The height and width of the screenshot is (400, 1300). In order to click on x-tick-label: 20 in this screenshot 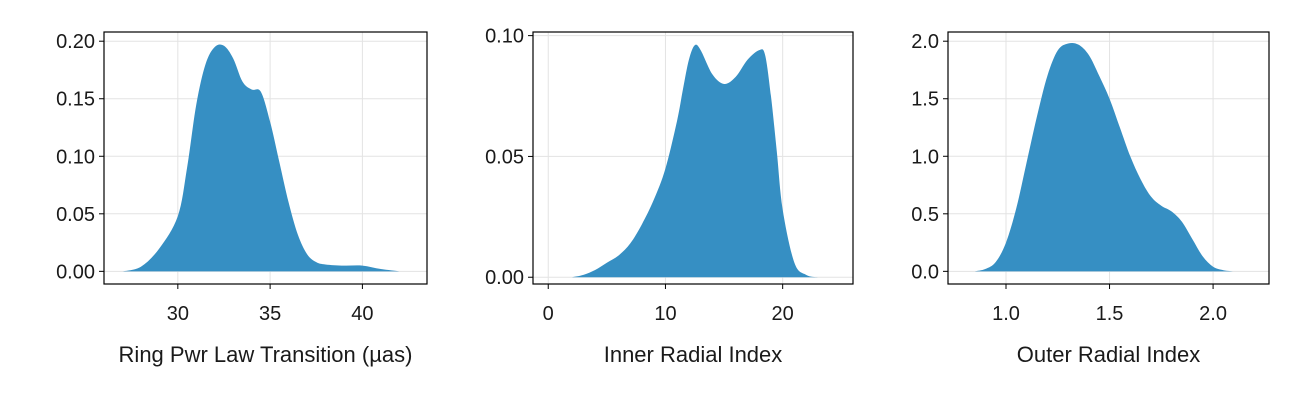, I will do `click(783, 314)`.